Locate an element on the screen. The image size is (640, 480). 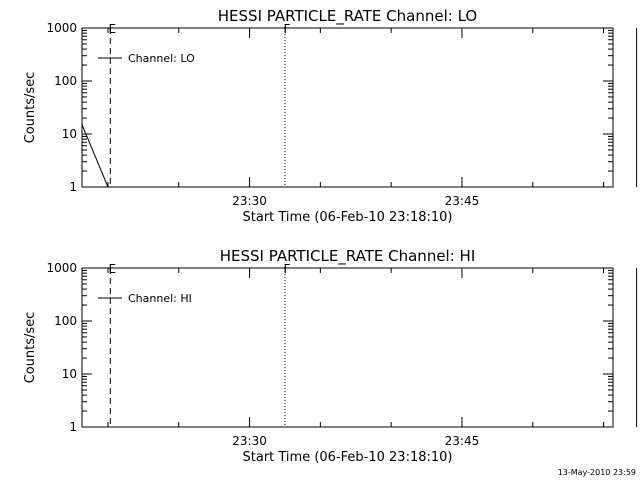
date-stamp: 13-May-2010 23:59 is located at coordinates (597, 472).